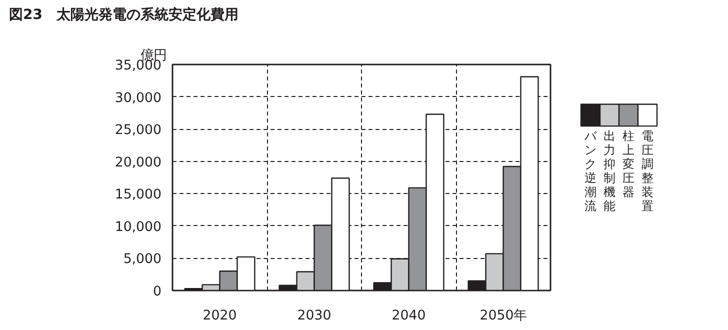 The width and height of the screenshot is (728, 330). What do you see at coordinates (219, 316) in the screenshot?
I see `x-tick-label: 2020` at bounding box center [219, 316].